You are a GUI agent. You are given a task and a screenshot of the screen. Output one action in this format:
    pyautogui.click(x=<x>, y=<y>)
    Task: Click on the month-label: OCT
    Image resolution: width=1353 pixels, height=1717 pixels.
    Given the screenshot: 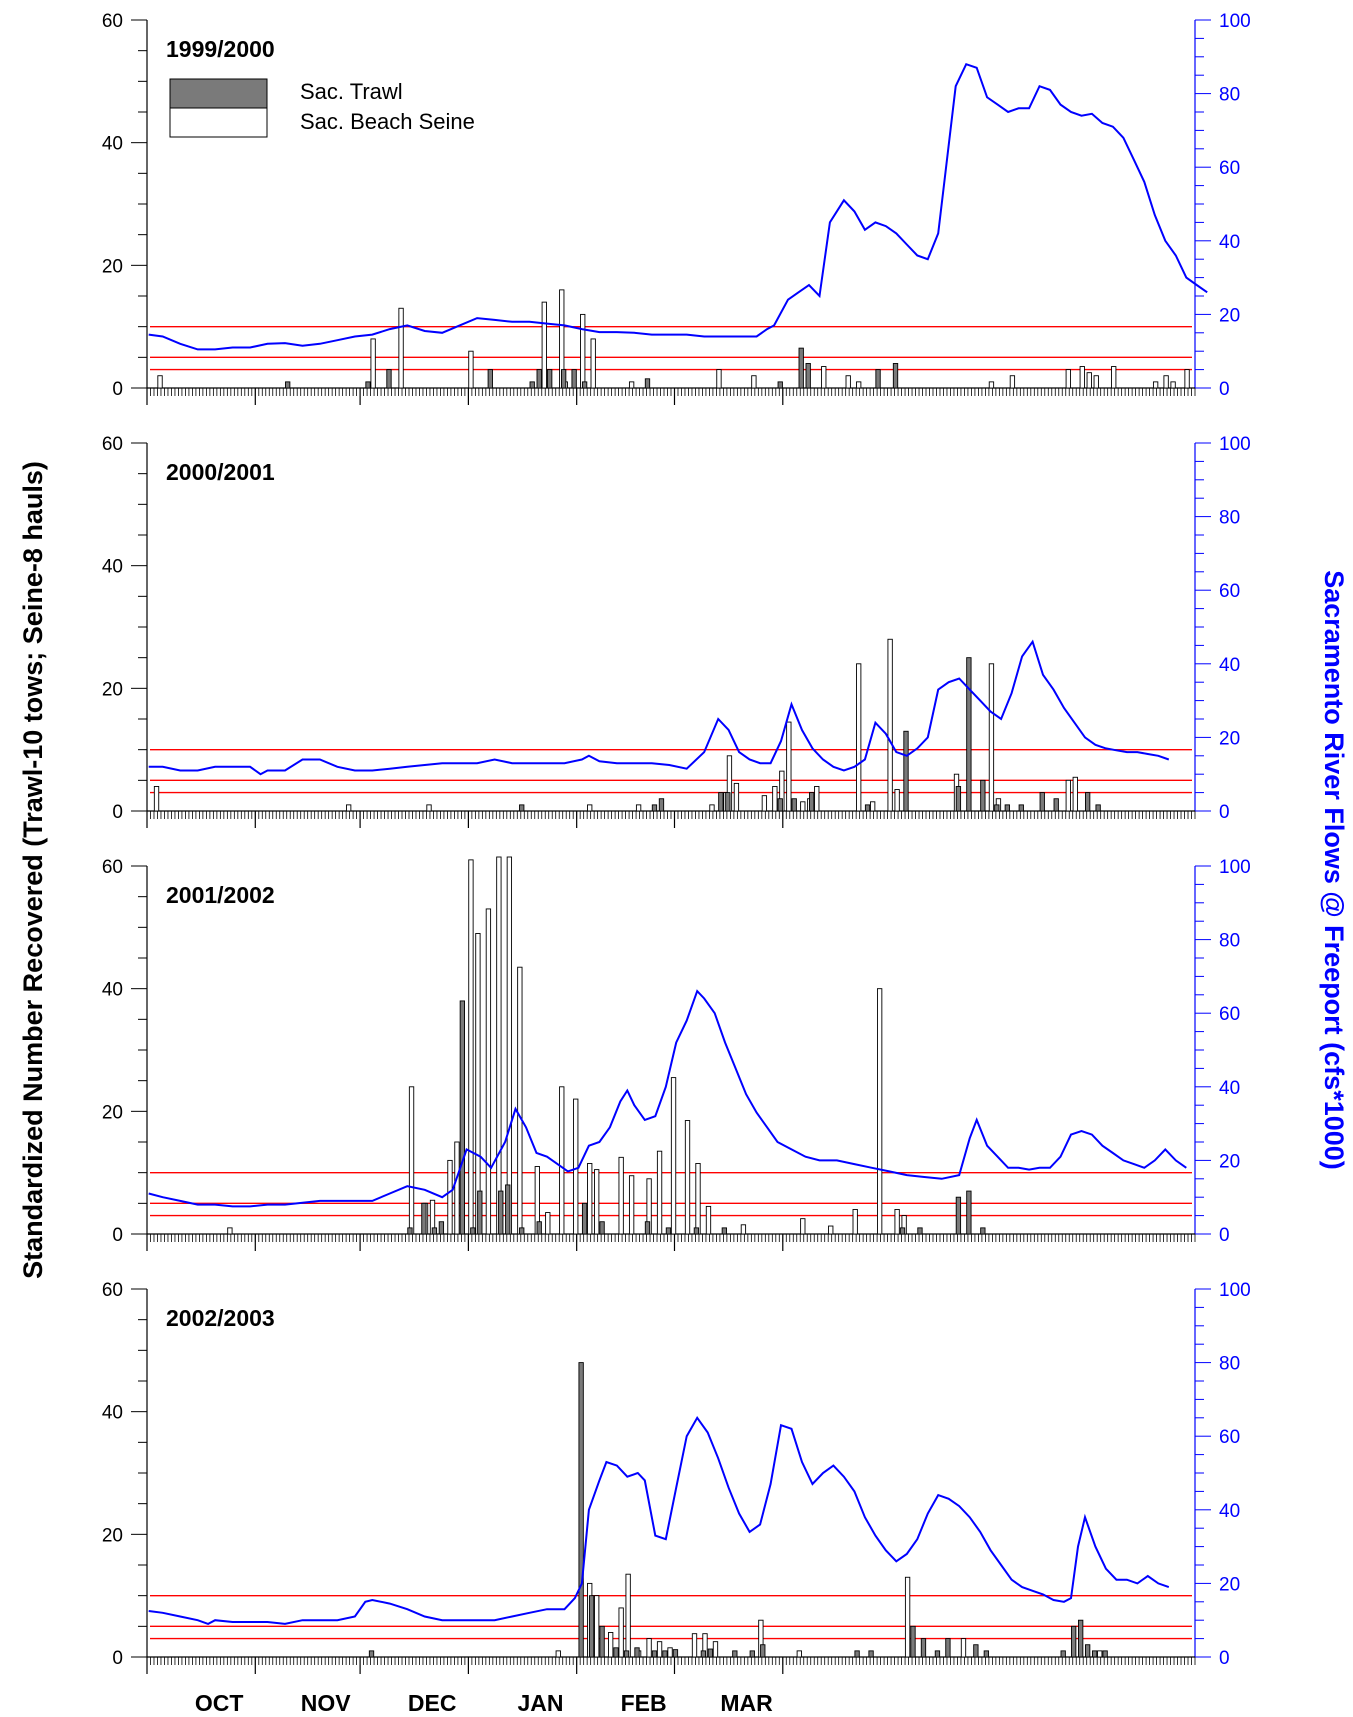 What is the action you would take?
    pyautogui.click(x=219, y=1703)
    